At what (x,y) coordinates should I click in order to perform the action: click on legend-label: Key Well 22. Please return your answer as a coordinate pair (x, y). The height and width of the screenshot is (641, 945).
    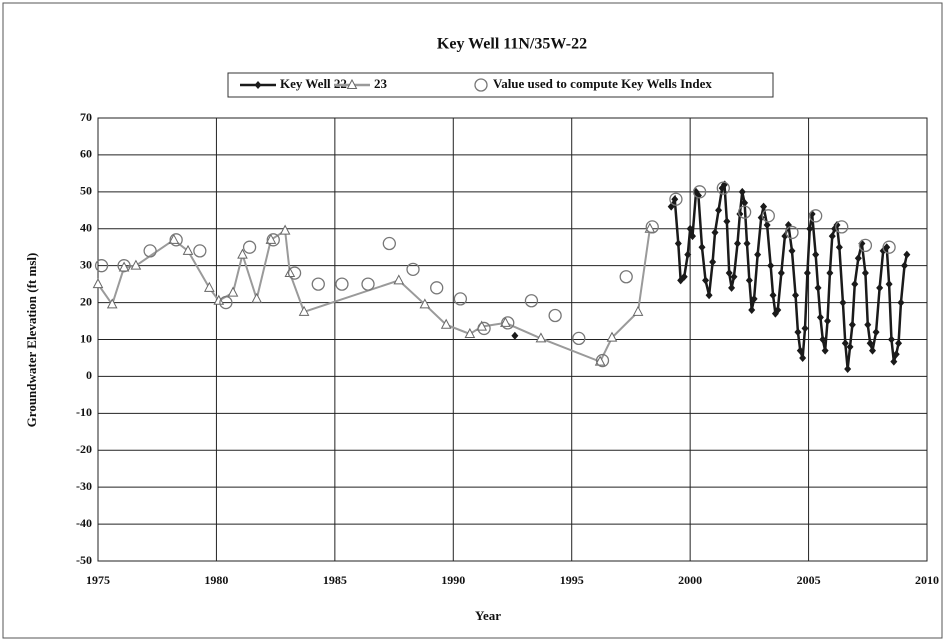
    Looking at the image, I should click on (313, 83).